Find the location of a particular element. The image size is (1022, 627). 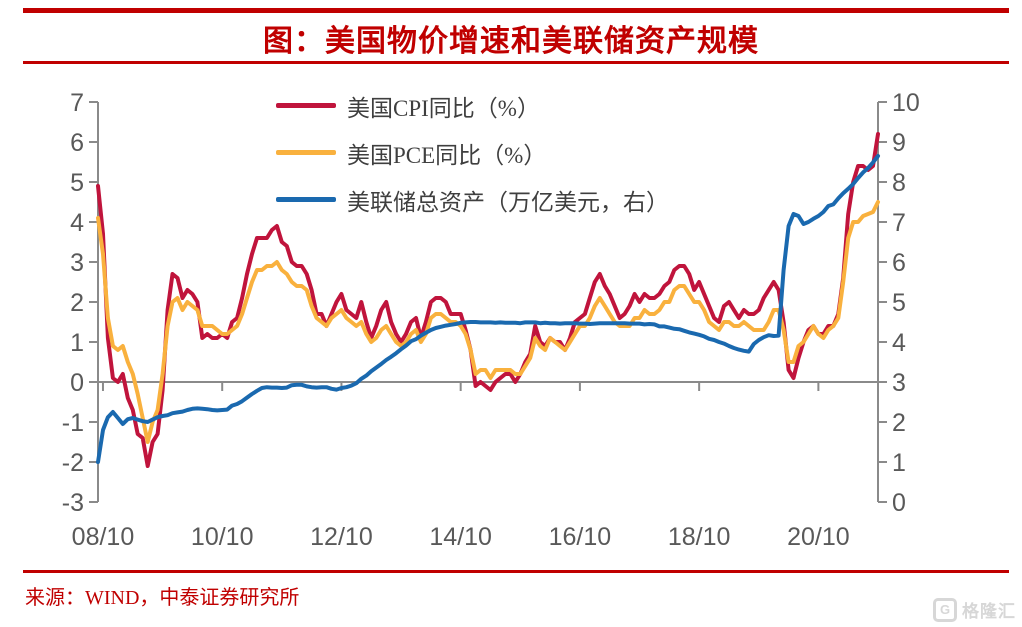

legend: 美国CPI同比（%） 美国PCE同比（%） 美联储总资产（万亿美元，右） is located at coordinates (472, 152).